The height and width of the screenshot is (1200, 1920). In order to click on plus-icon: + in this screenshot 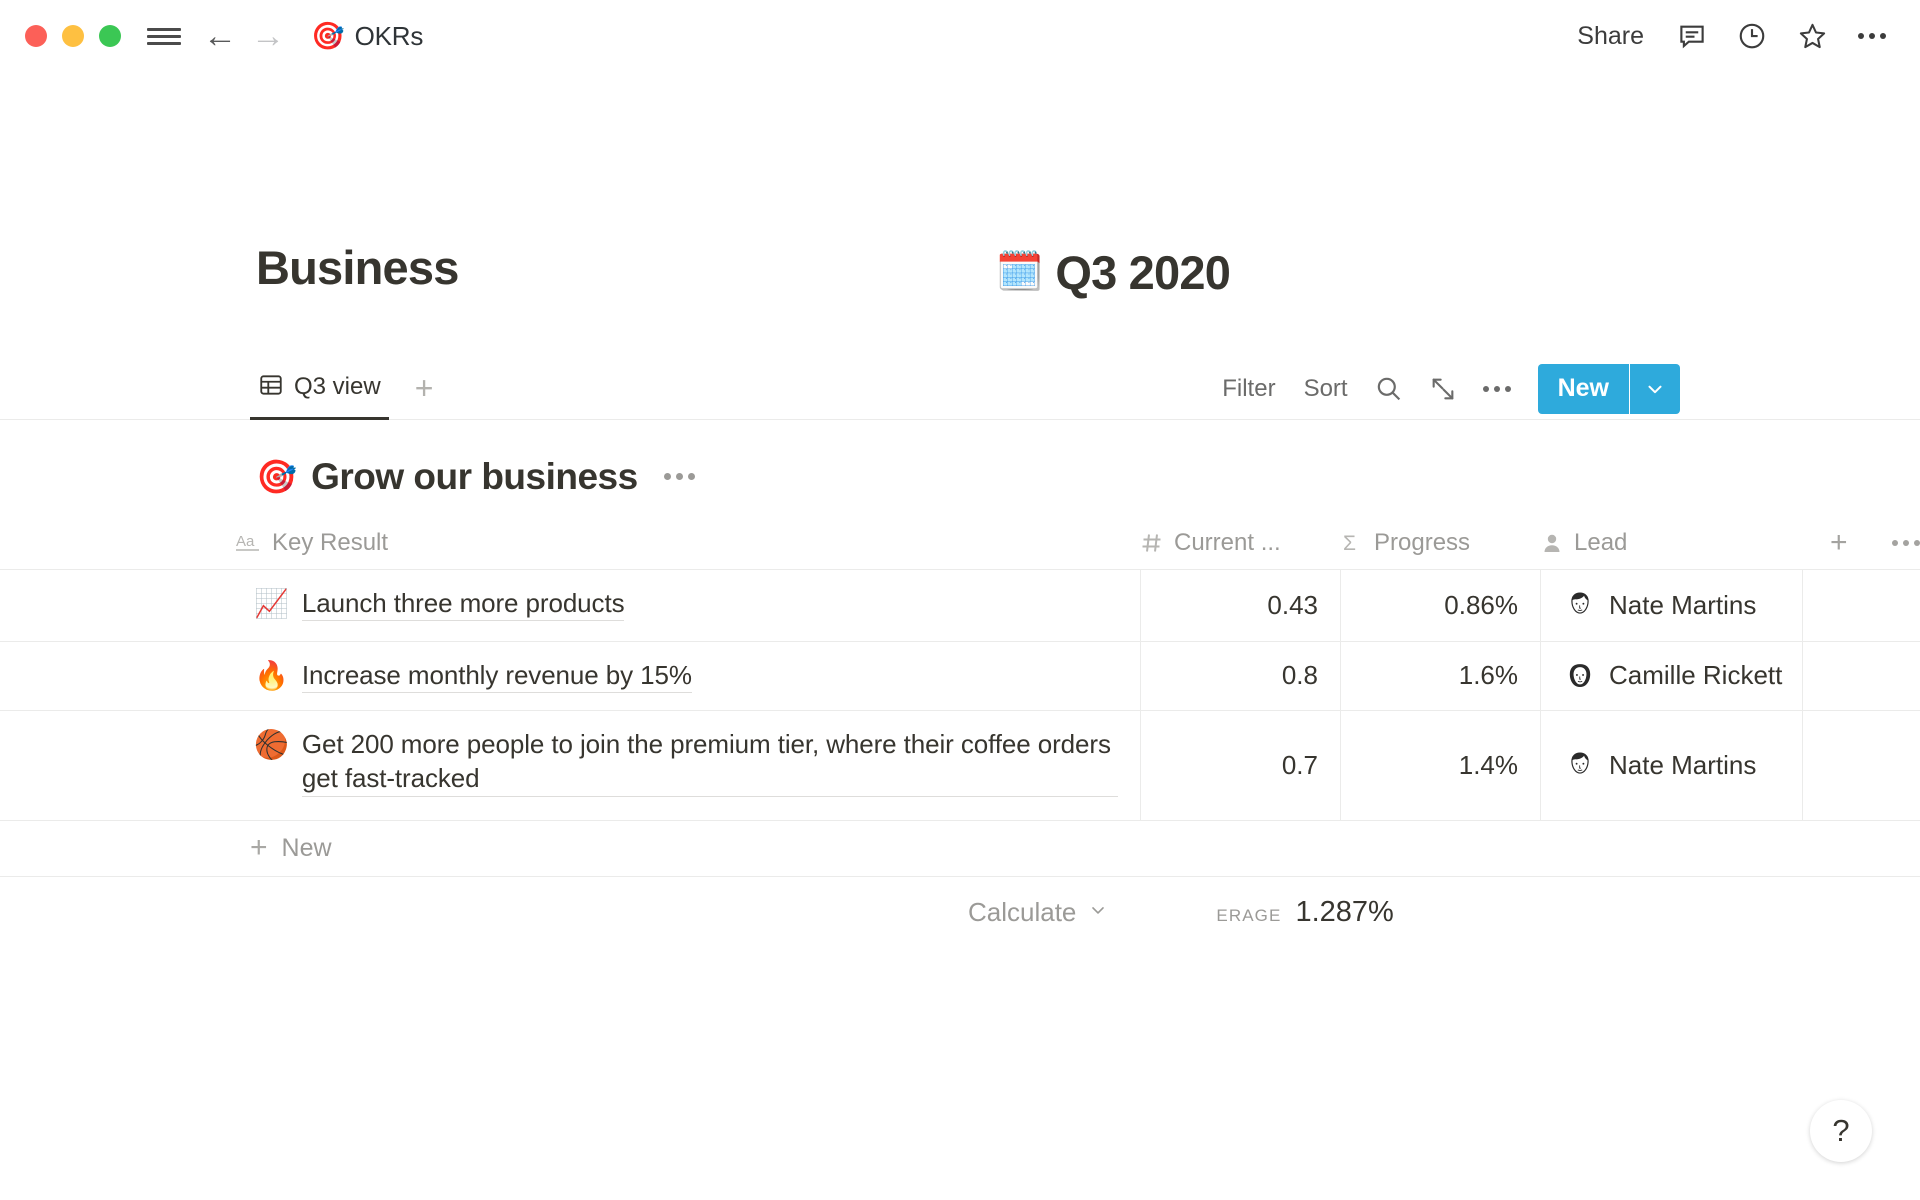, I will do `click(259, 848)`.